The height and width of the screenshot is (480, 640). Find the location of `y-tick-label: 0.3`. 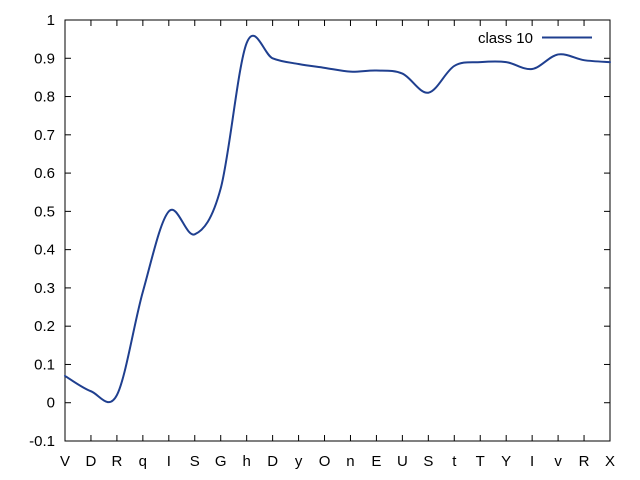

y-tick-label: 0.3 is located at coordinates (44, 288).